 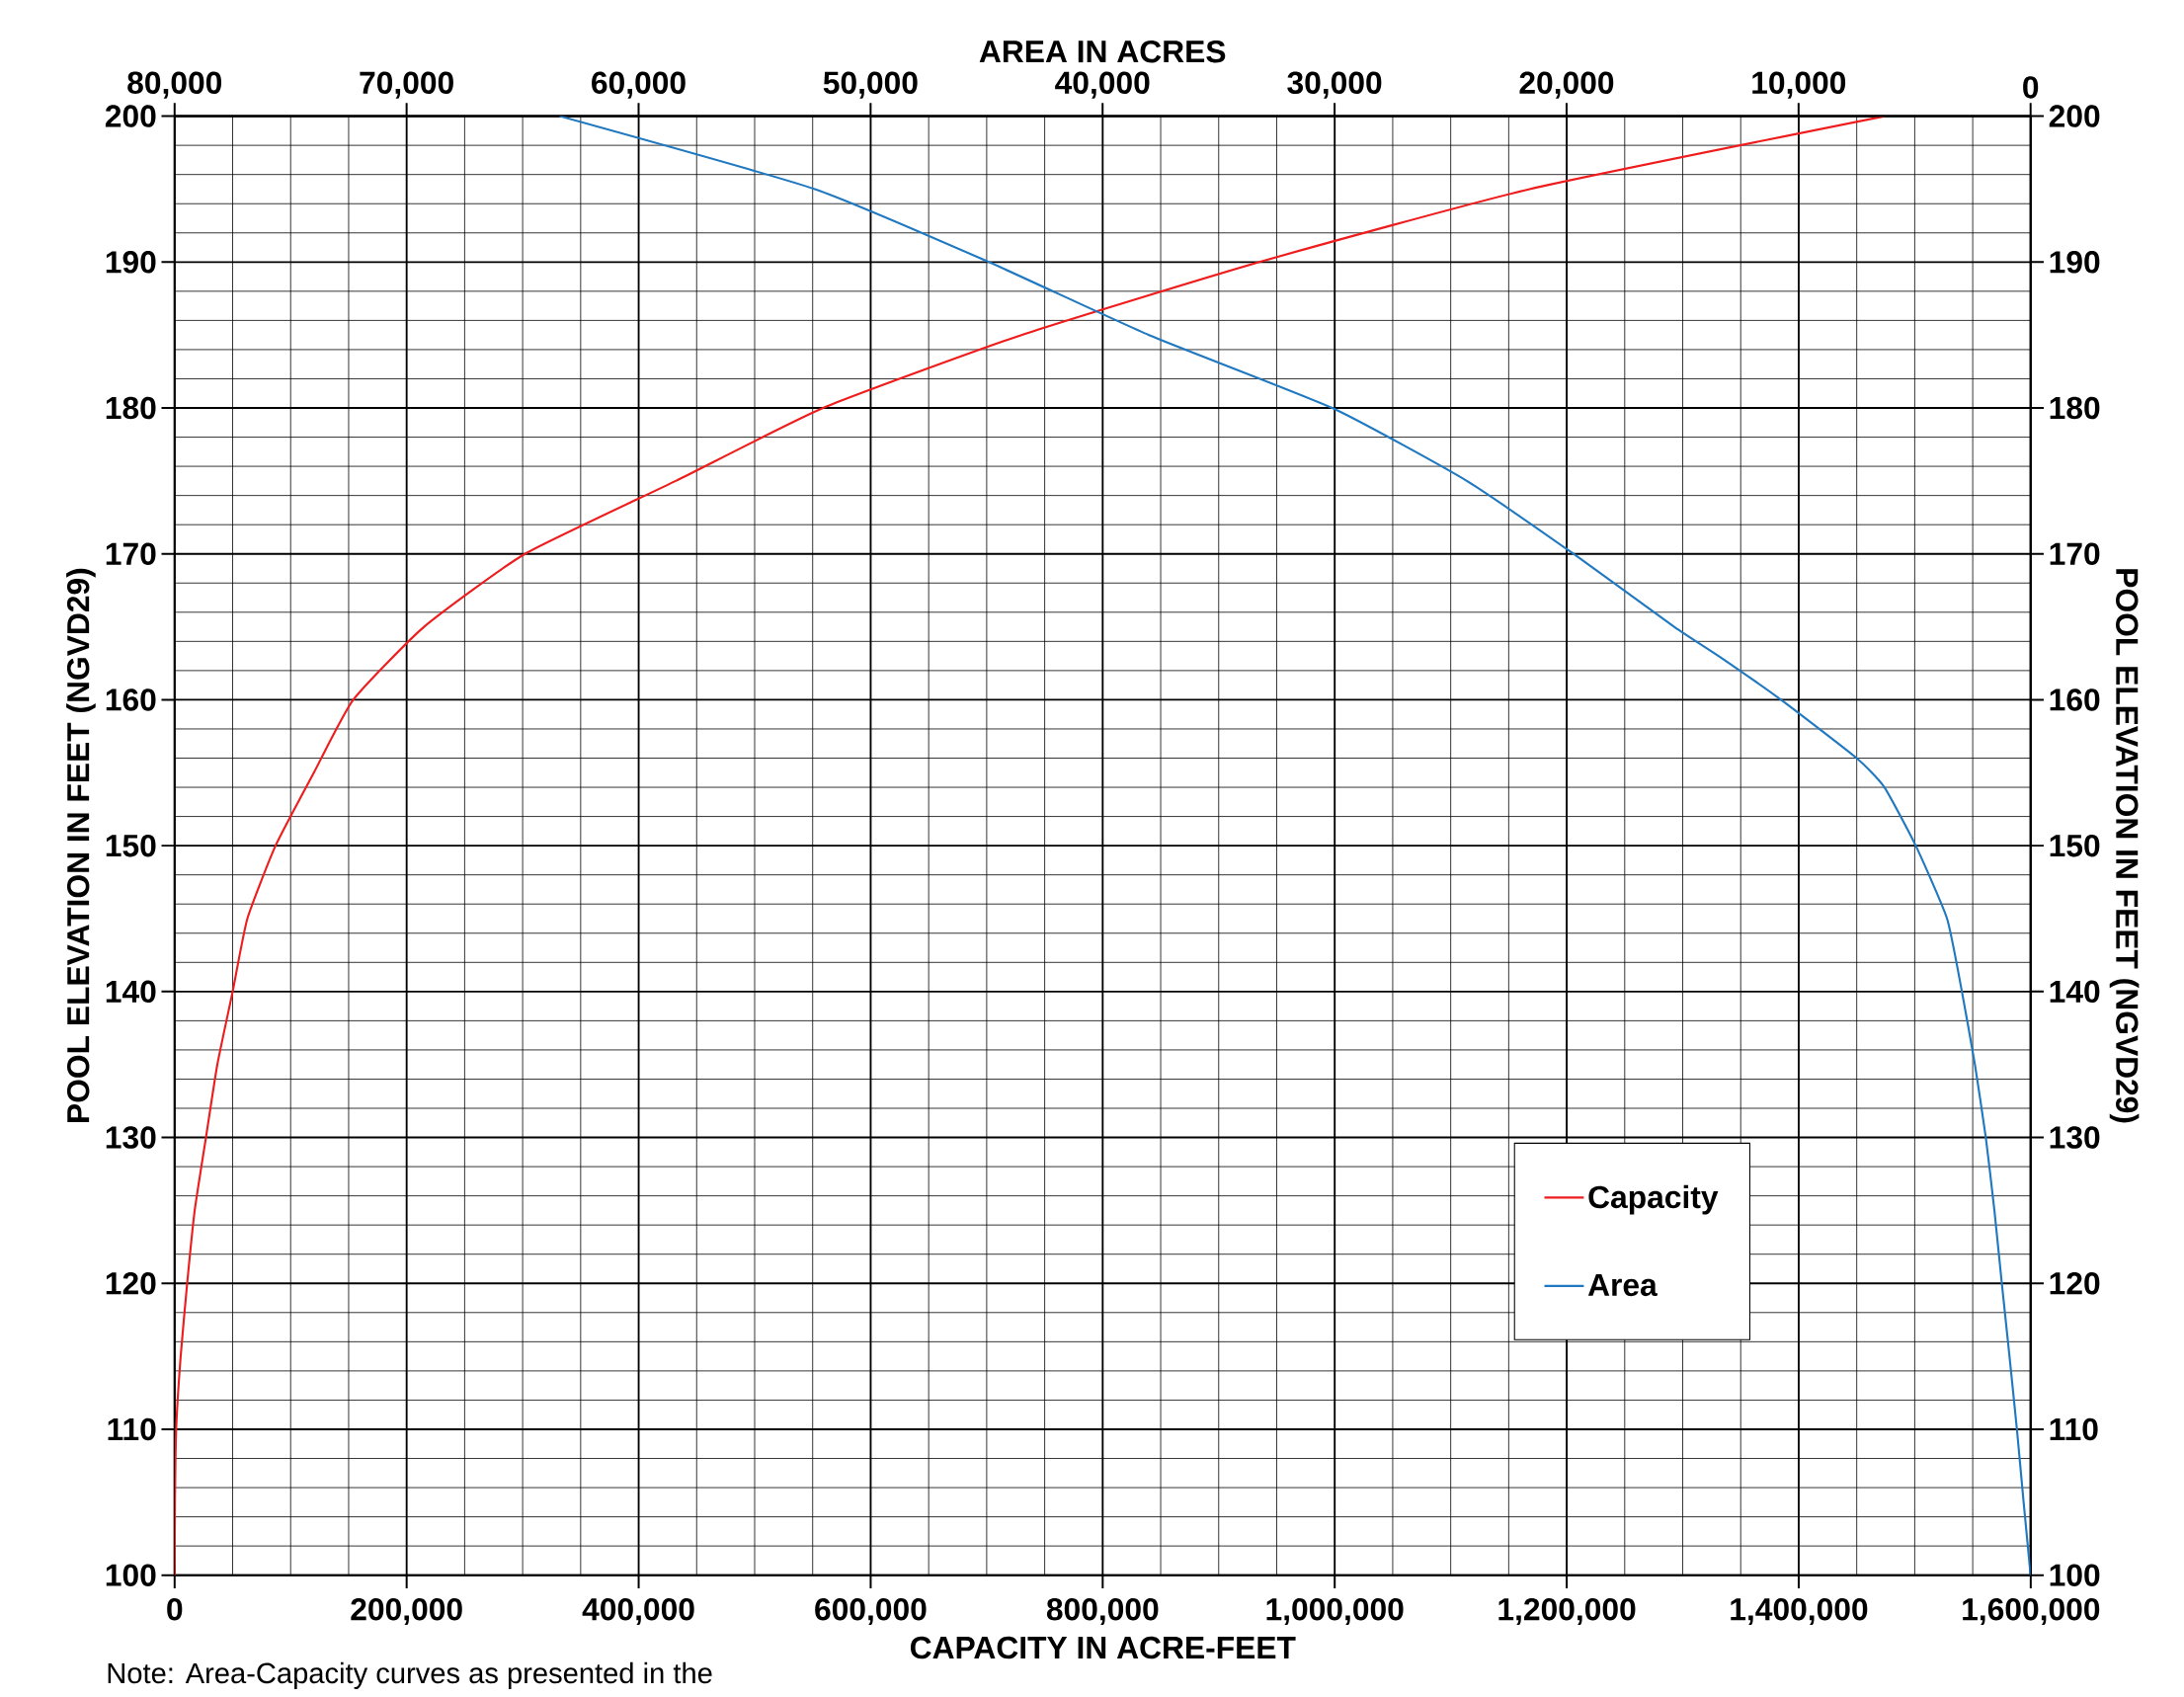 What do you see at coordinates (2031, 1611) in the screenshot?
I see `x-tick-label: 1,600,000` at bounding box center [2031, 1611].